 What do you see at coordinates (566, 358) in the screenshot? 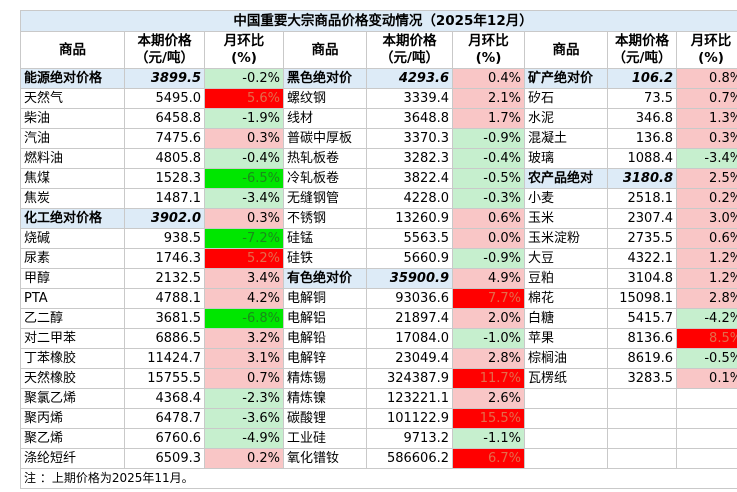
I see `commodity-name: 棕榈油` at bounding box center [566, 358].